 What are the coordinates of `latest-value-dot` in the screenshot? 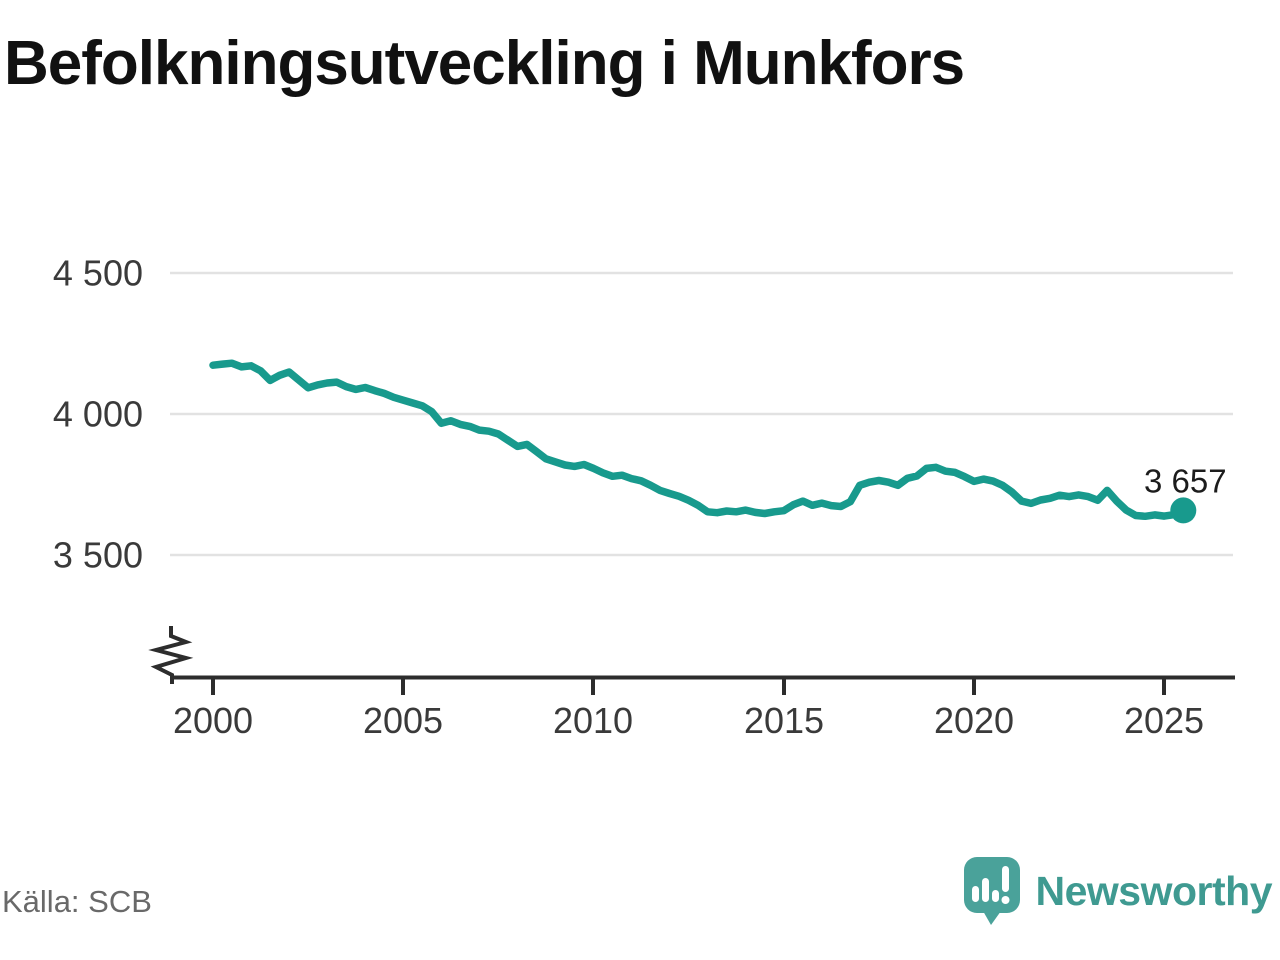 It's located at (1183, 510).